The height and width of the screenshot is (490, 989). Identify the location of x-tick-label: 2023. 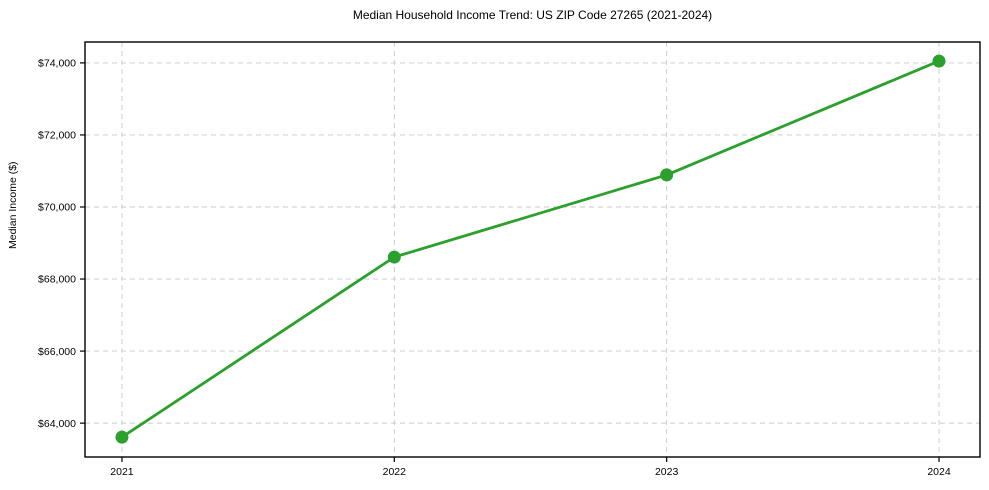
(667, 472).